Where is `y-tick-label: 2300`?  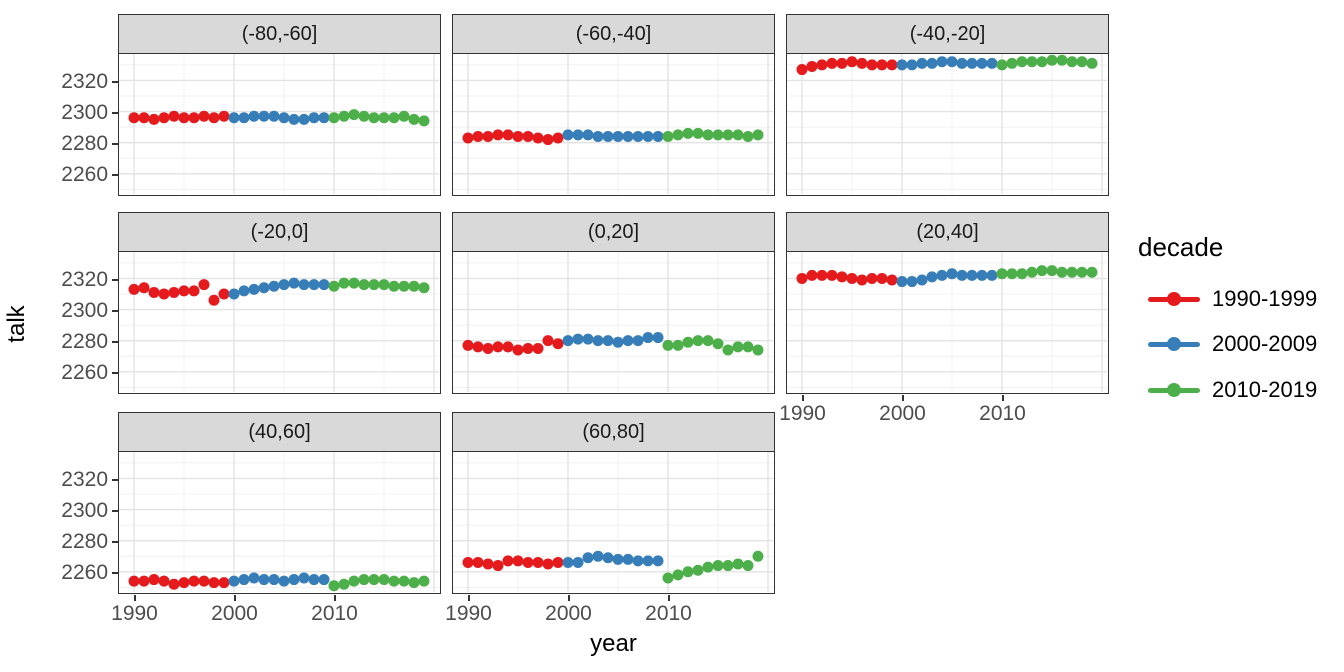 y-tick-label: 2300 is located at coordinates (84, 511).